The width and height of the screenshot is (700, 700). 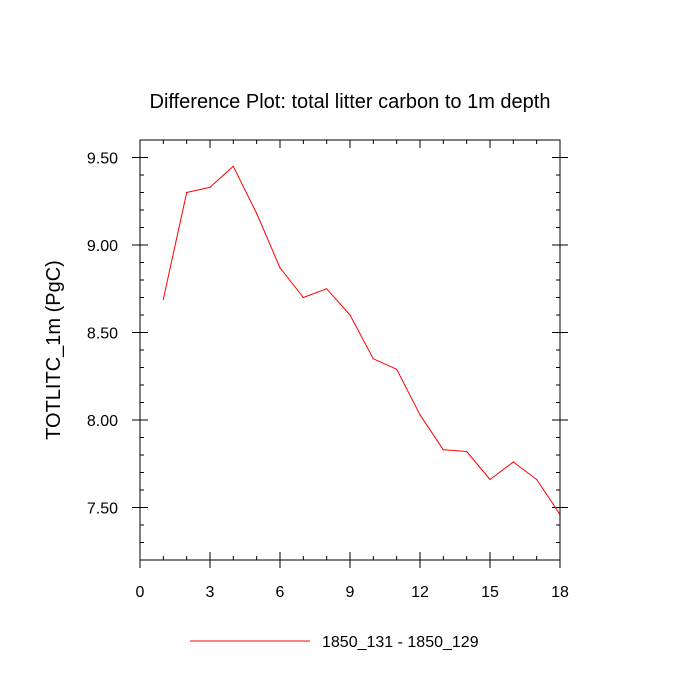 What do you see at coordinates (102, 246) in the screenshot?
I see `y-tick-label: 9.00` at bounding box center [102, 246].